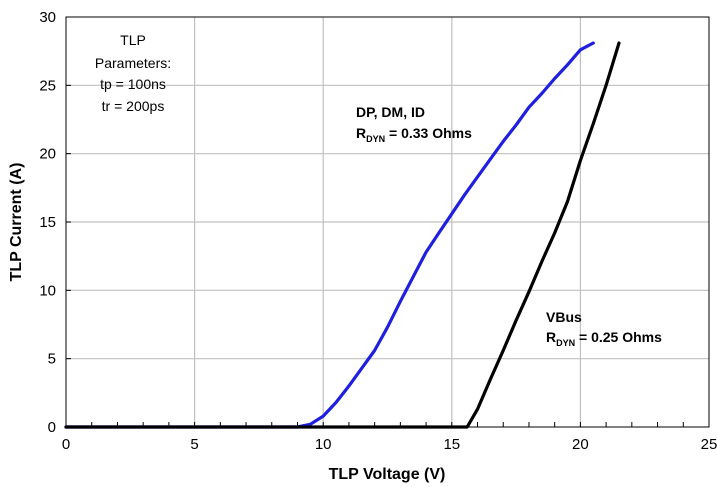  What do you see at coordinates (709, 444) in the screenshot?
I see `x-tick-label: 25` at bounding box center [709, 444].